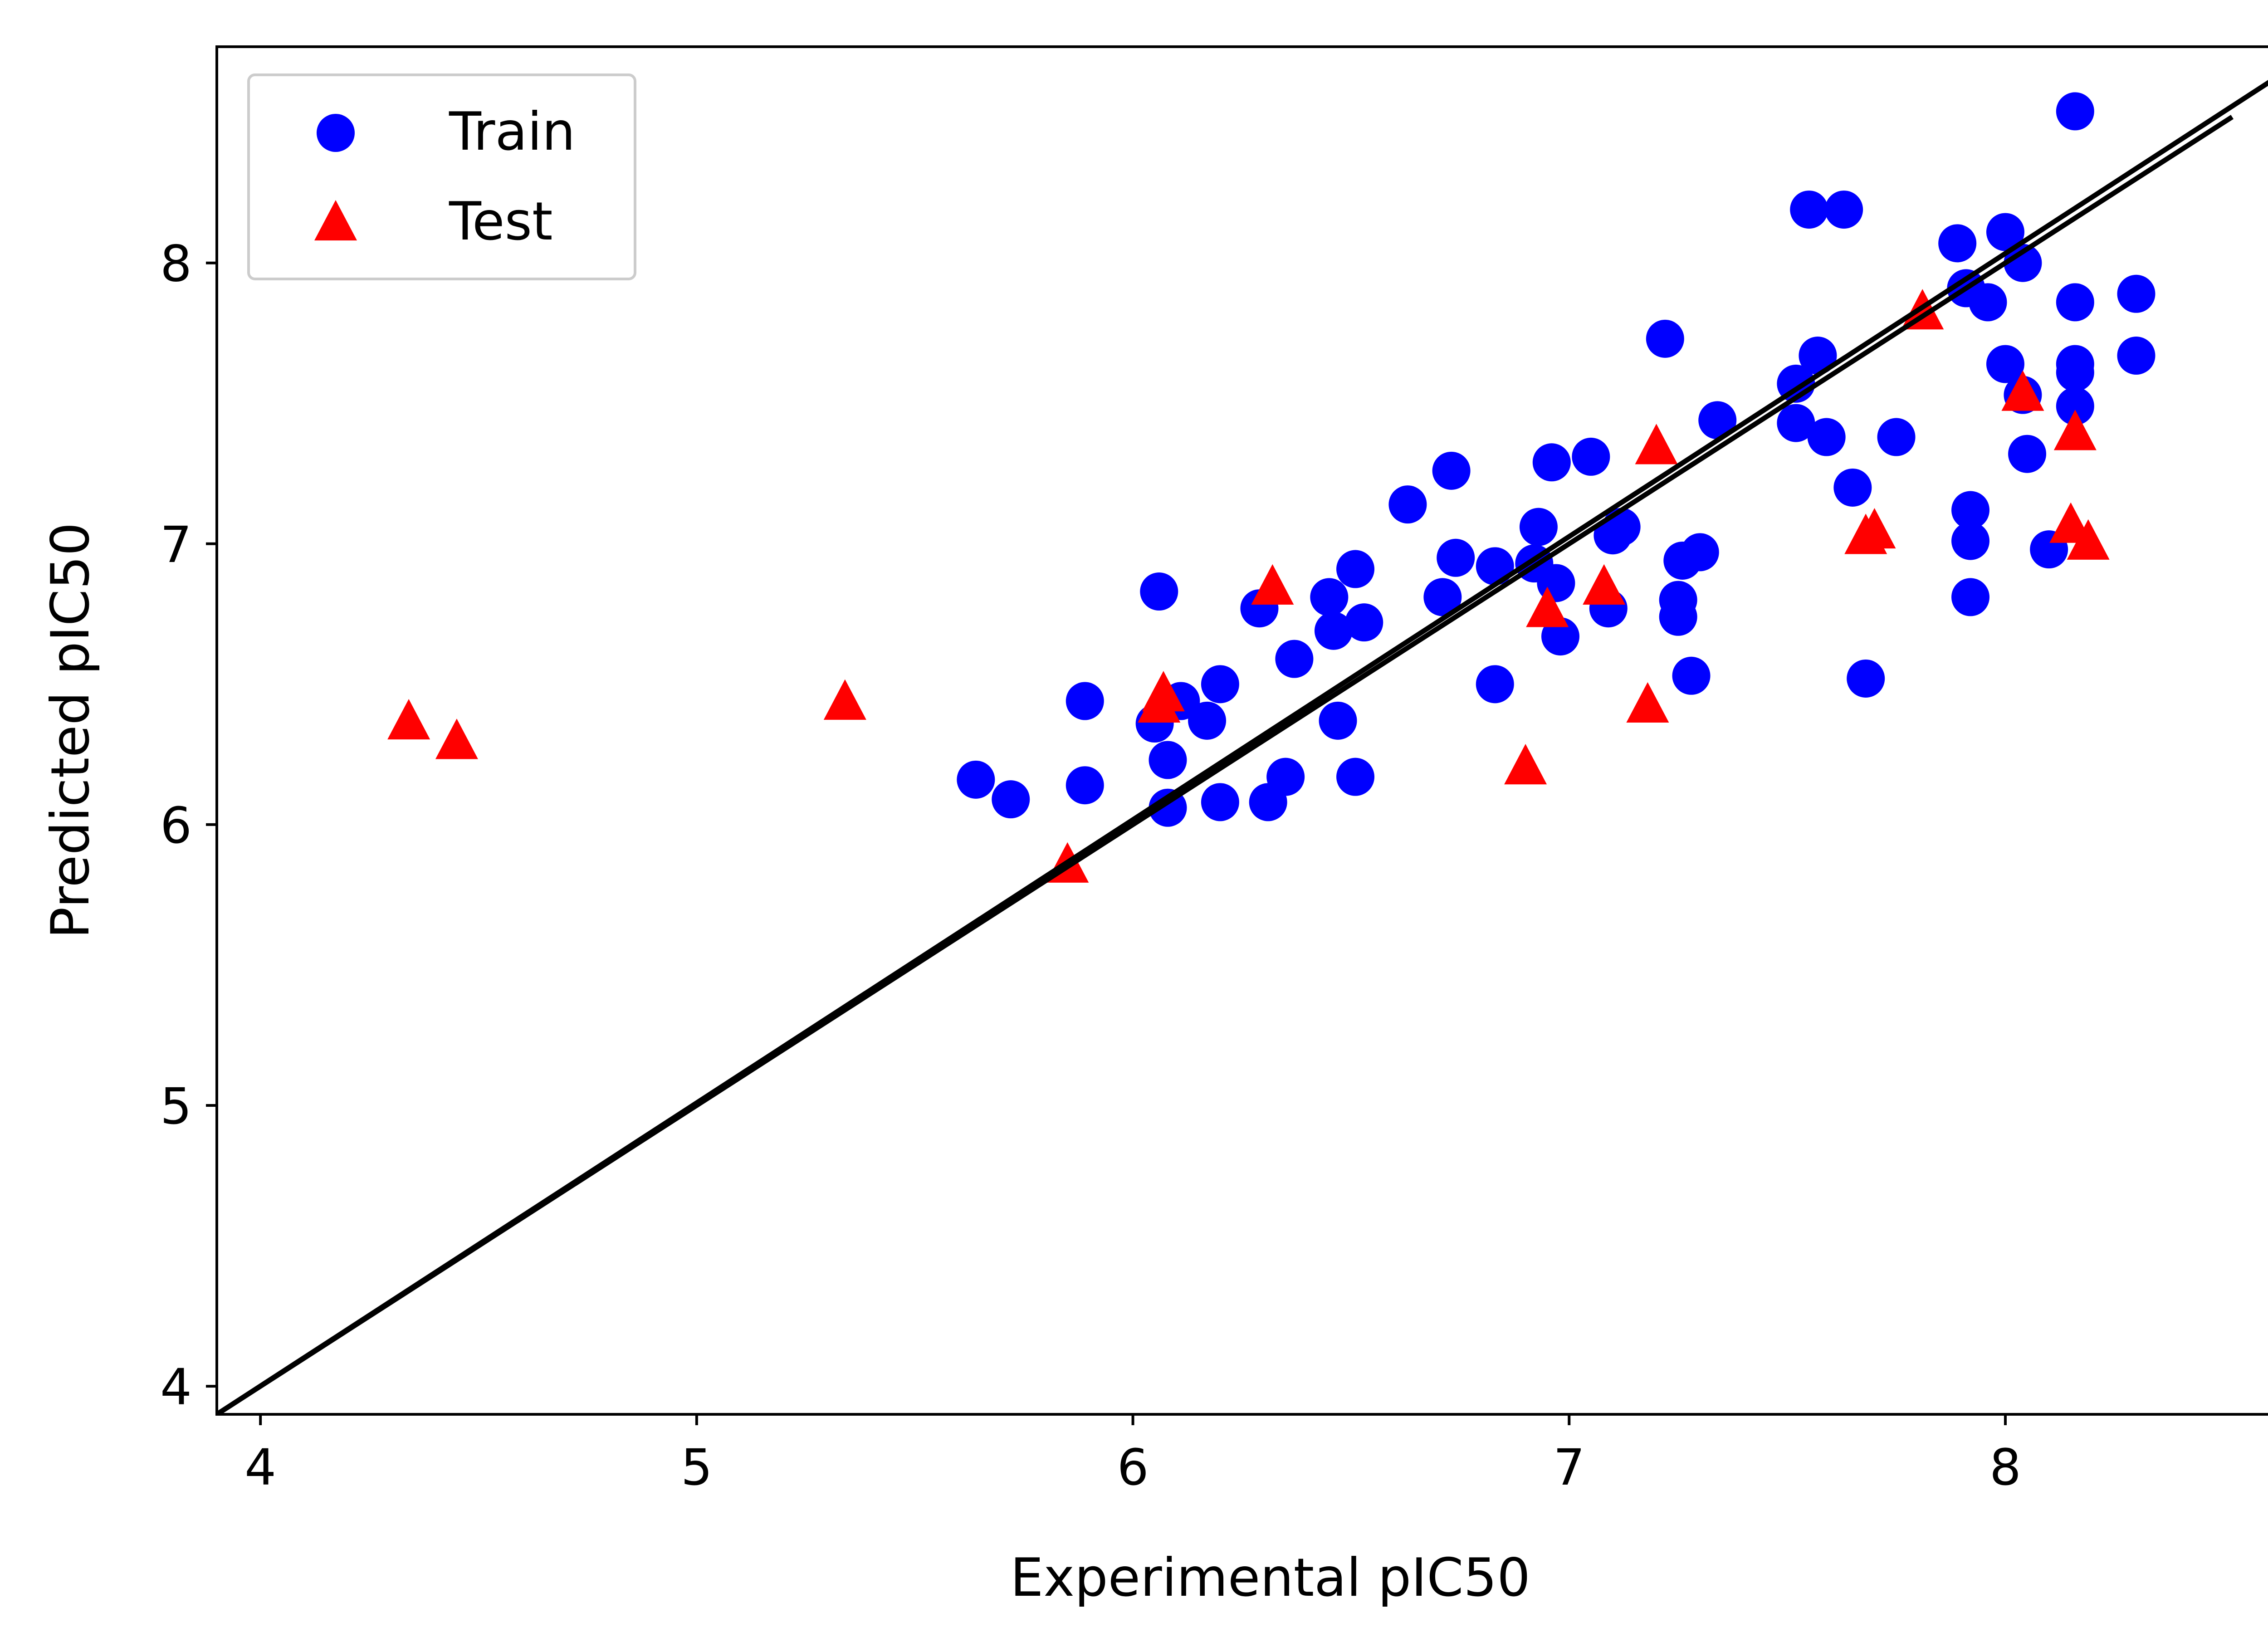 This screenshot has height=1652, width=2268. I want to click on x-tick-label: 5, so click(697, 1467).